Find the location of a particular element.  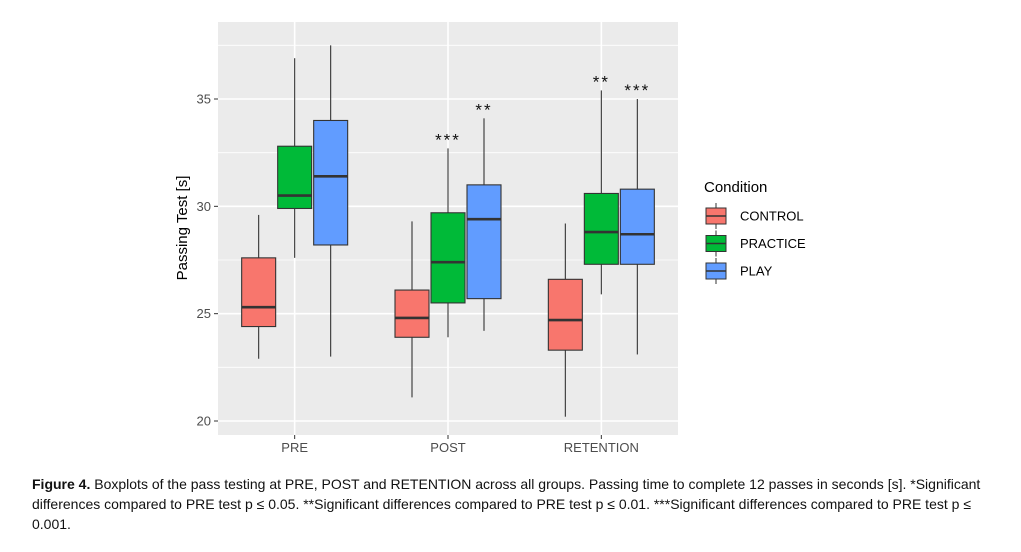

box-practice-retention is located at coordinates (601, 192).